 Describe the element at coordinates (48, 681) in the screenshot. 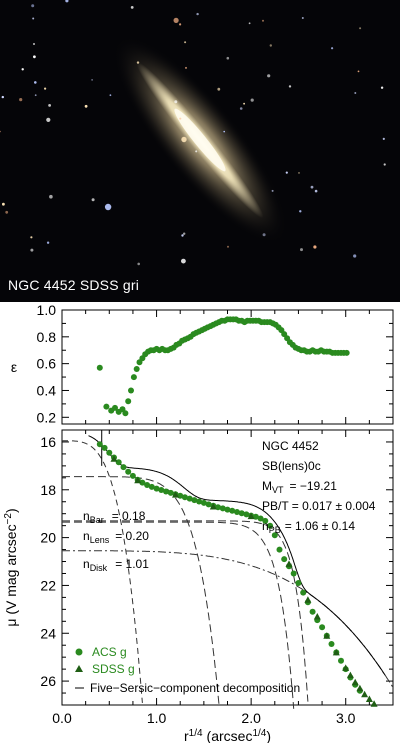

I see `ytick-label: 26` at that location.